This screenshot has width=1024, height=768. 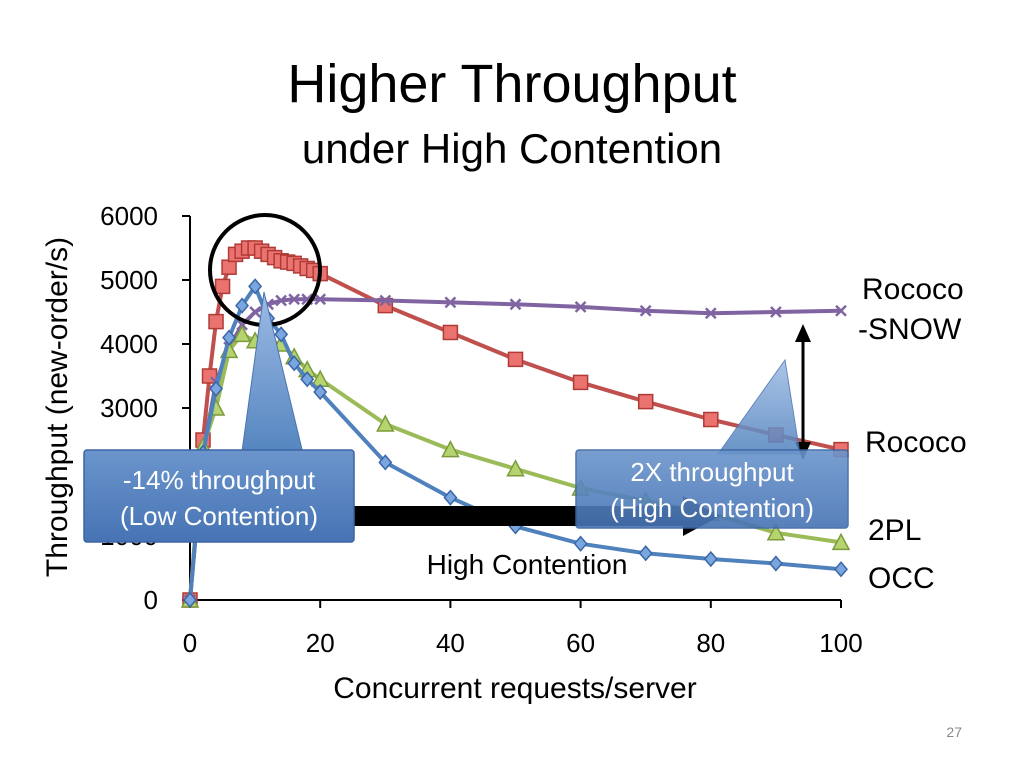 What do you see at coordinates (580, 643) in the screenshot?
I see `x-tick-label: 60` at bounding box center [580, 643].